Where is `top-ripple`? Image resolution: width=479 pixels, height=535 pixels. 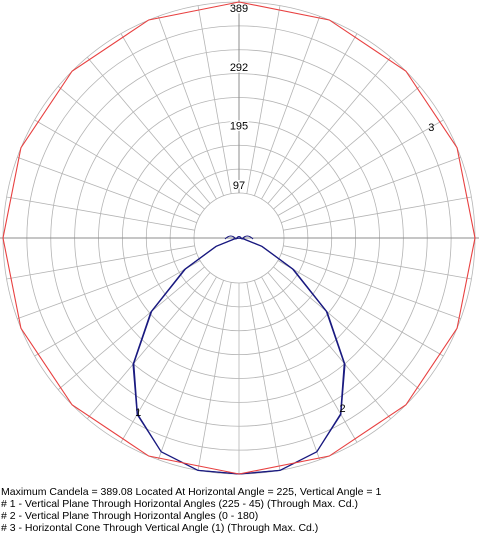
top-ripple is located at coordinates (239, 237).